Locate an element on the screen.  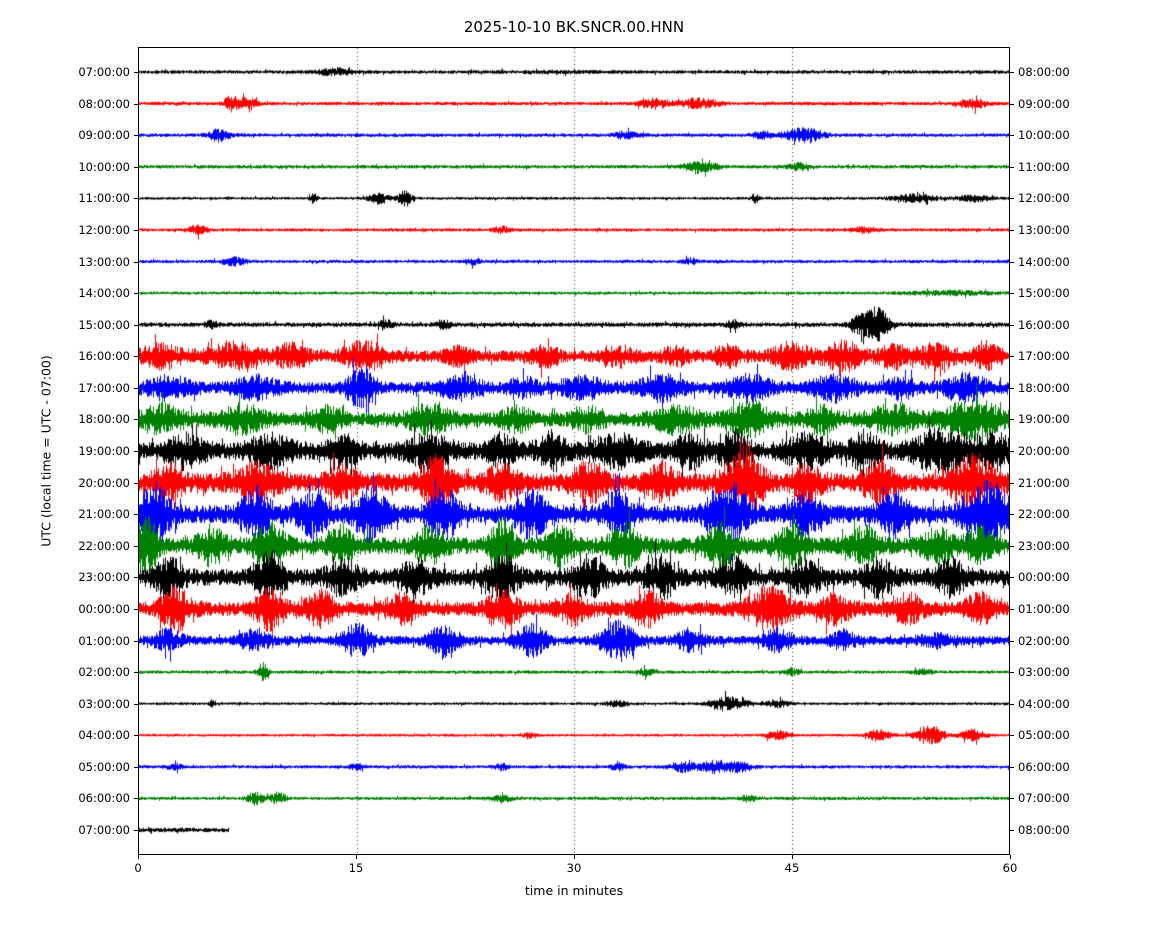
left-time-label: 11:00:00 is located at coordinates (104, 198).